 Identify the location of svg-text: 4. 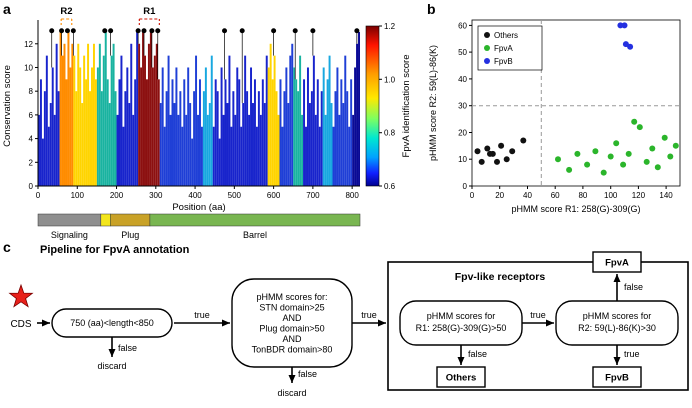
(31, 139).